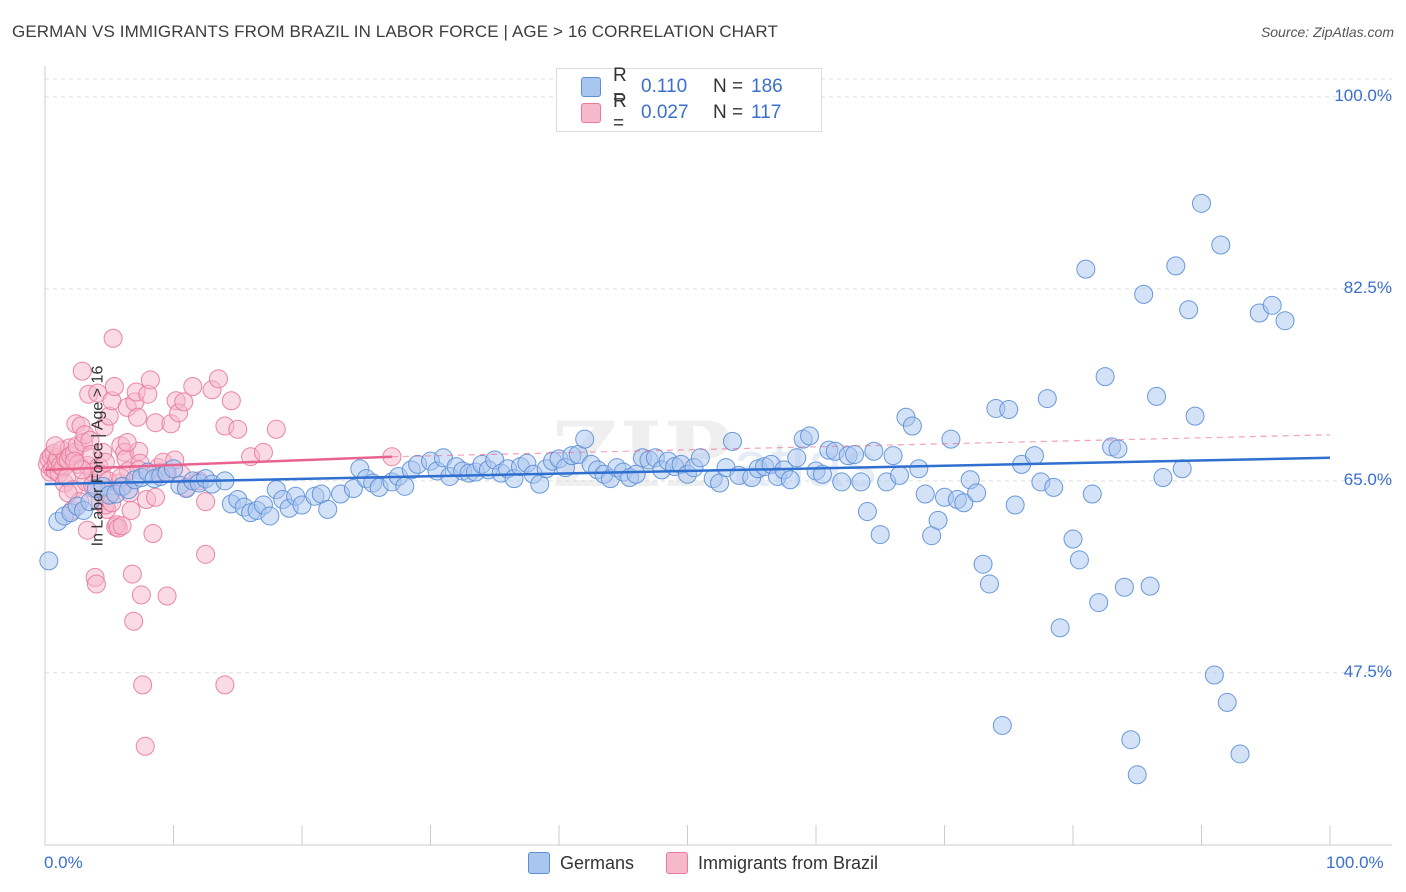  Describe the element at coordinates (767, 86) in the screenshot. I see `n-value-germans: 186` at that location.